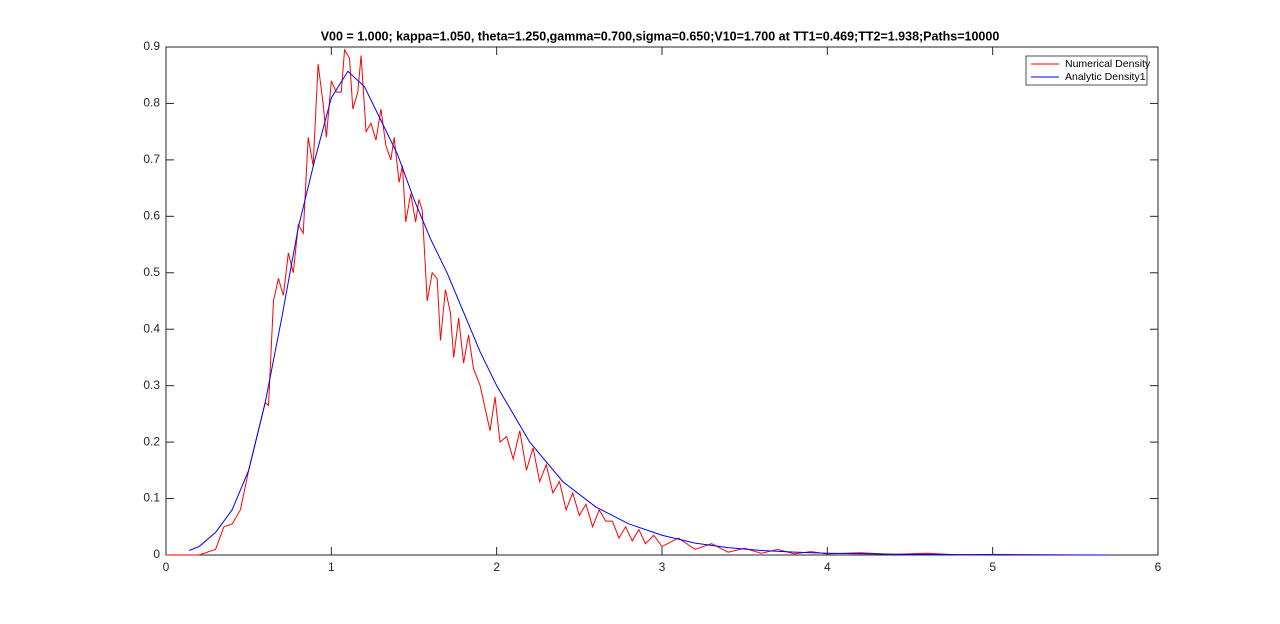 The image size is (1280, 624). What do you see at coordinates (496, 567) in the screenshot?
I see `x-tick-label: 2` at bounding box center [496, 567].